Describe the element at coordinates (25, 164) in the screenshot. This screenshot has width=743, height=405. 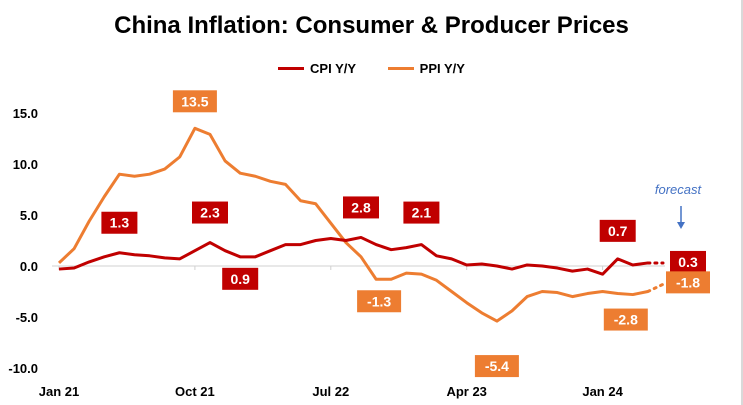
I see `y-tick-label: 10.0` at that location.